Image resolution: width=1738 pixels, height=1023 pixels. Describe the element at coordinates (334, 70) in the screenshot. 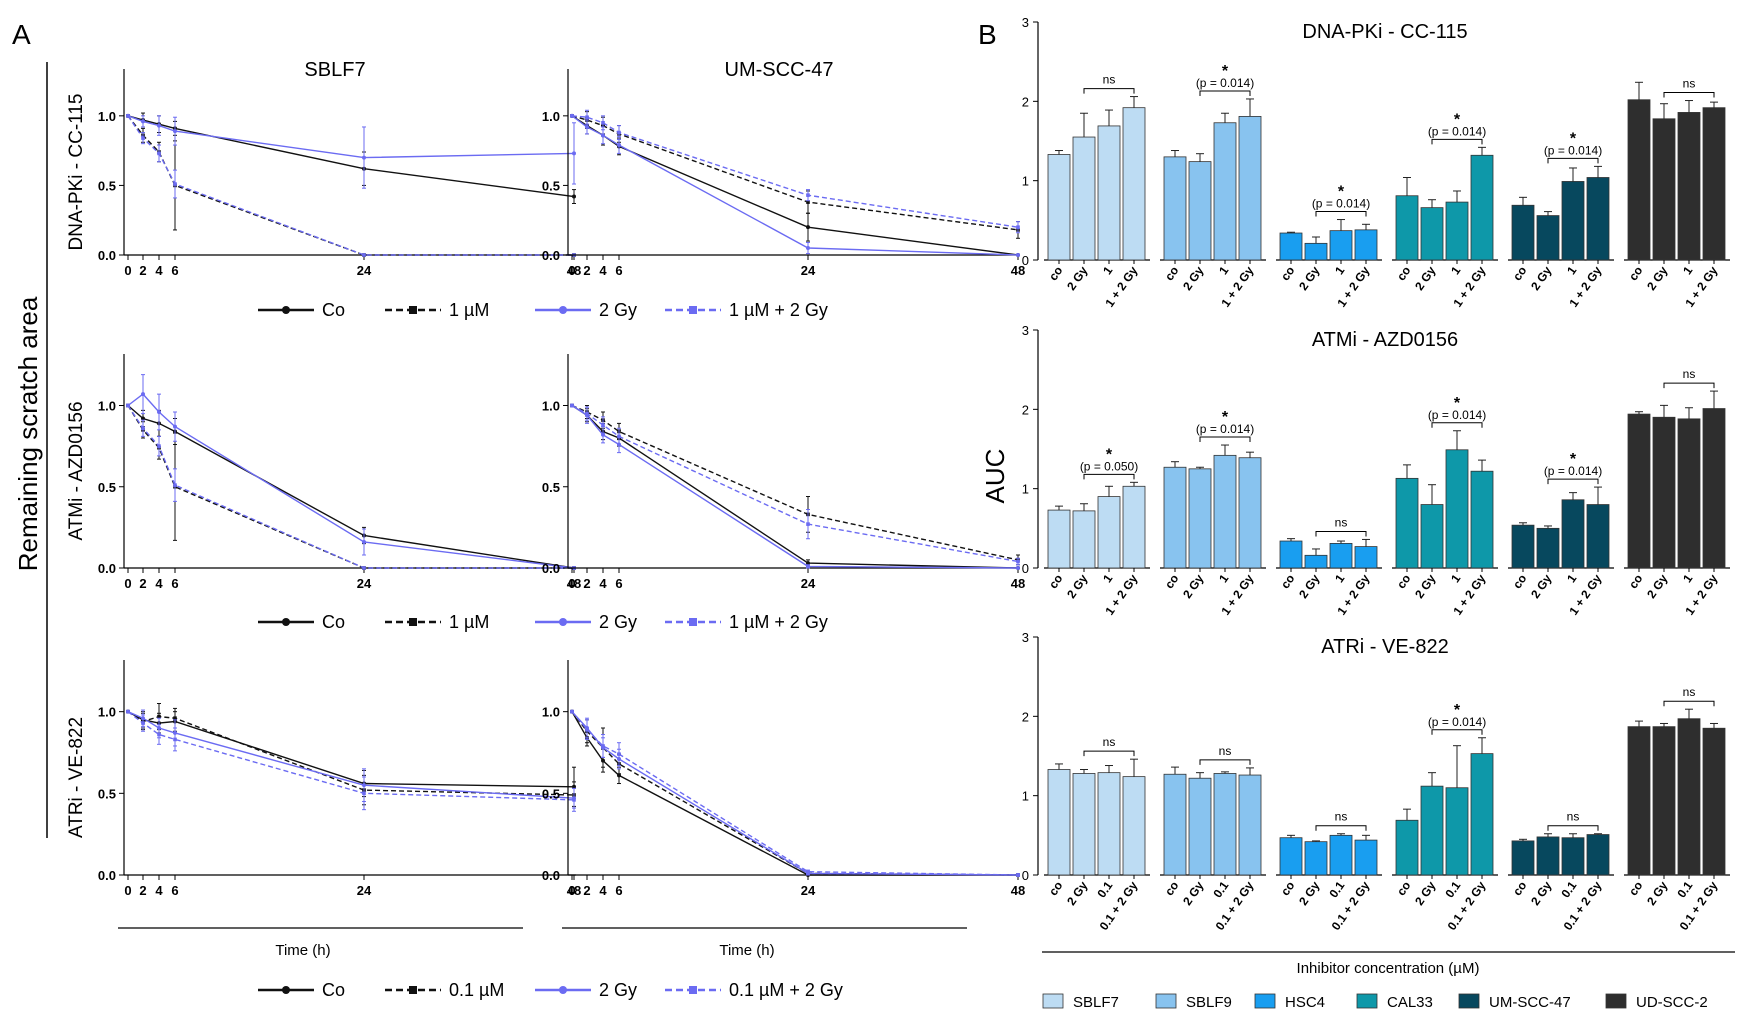

I see `column-title-sblf7: SBLF7` at that location.